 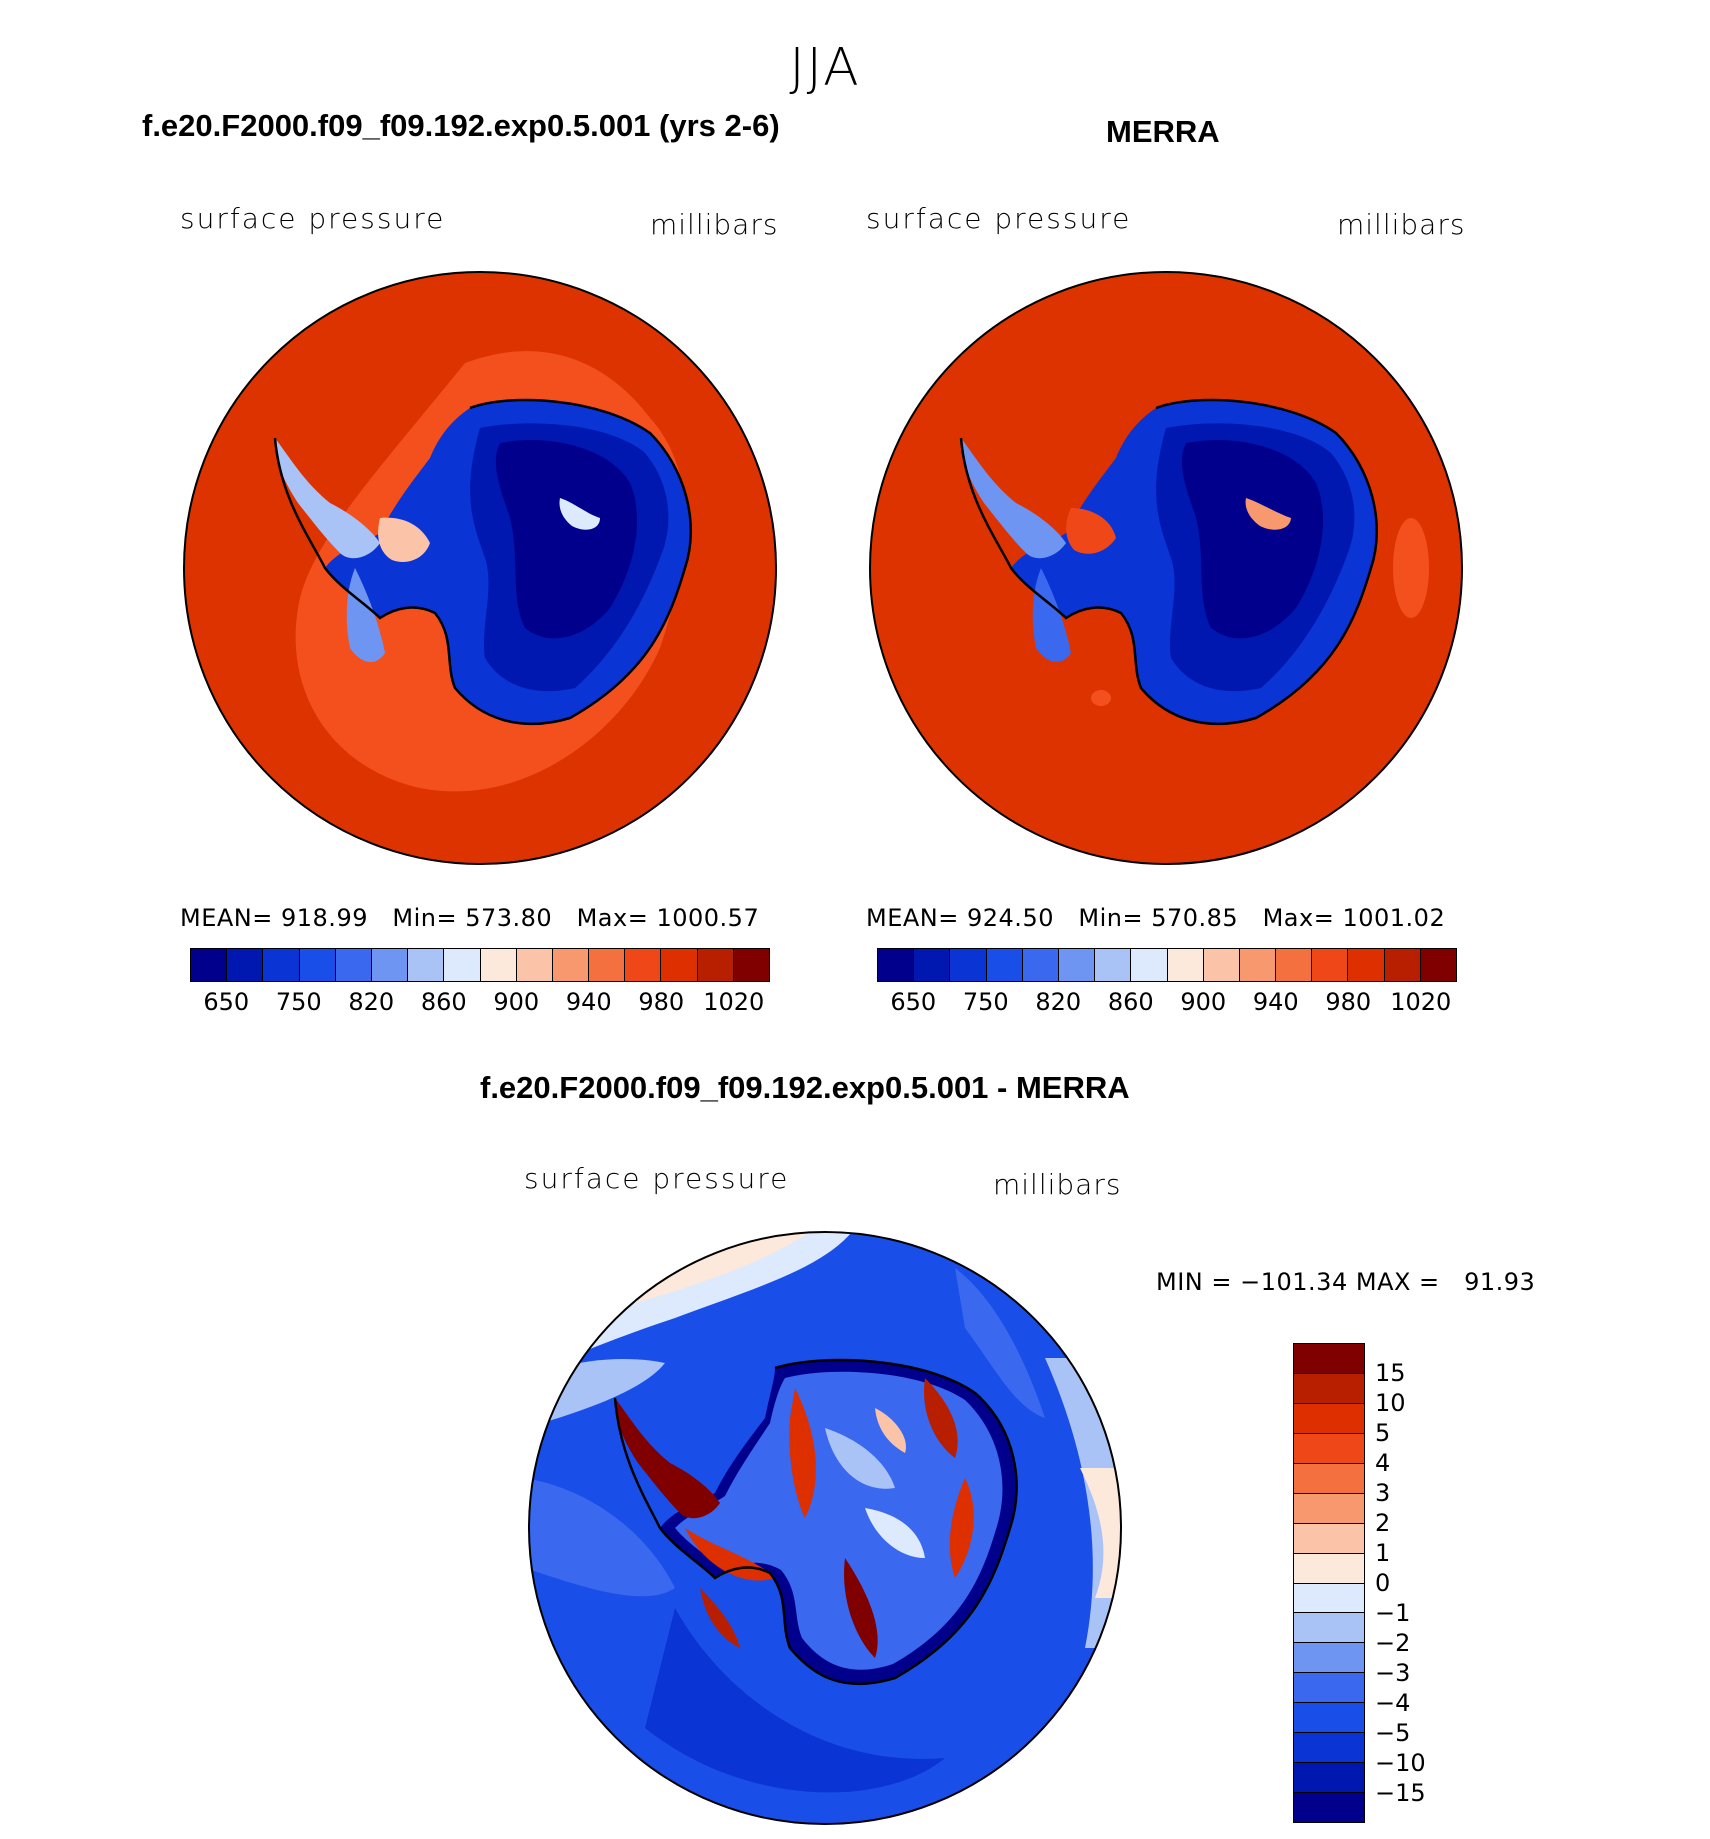 What do you see at coordinates (1393, 1673) in the screenshot?
I see `colorbar-tick-label: −3` at bounding box center [1393, 1673].